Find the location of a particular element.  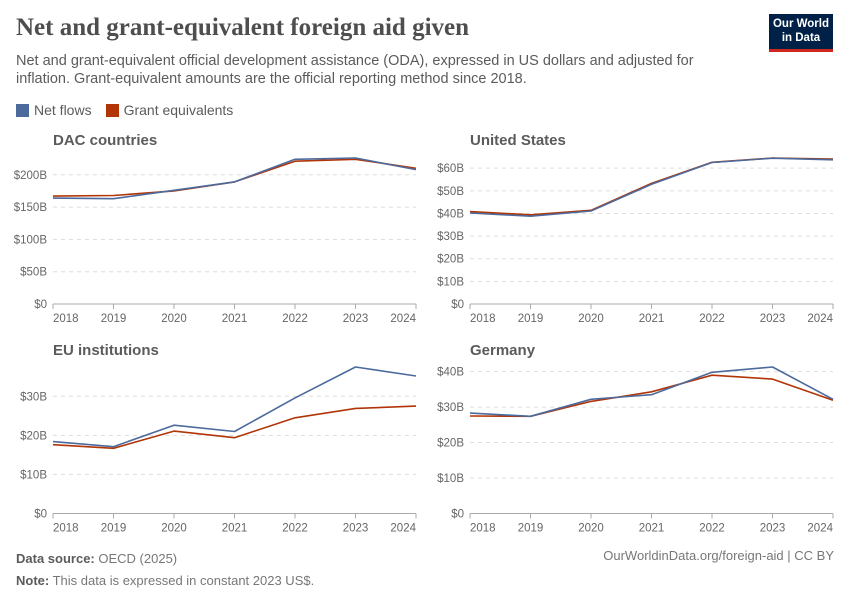

y-tick-label: $150B is located at coordinates (31, 208).